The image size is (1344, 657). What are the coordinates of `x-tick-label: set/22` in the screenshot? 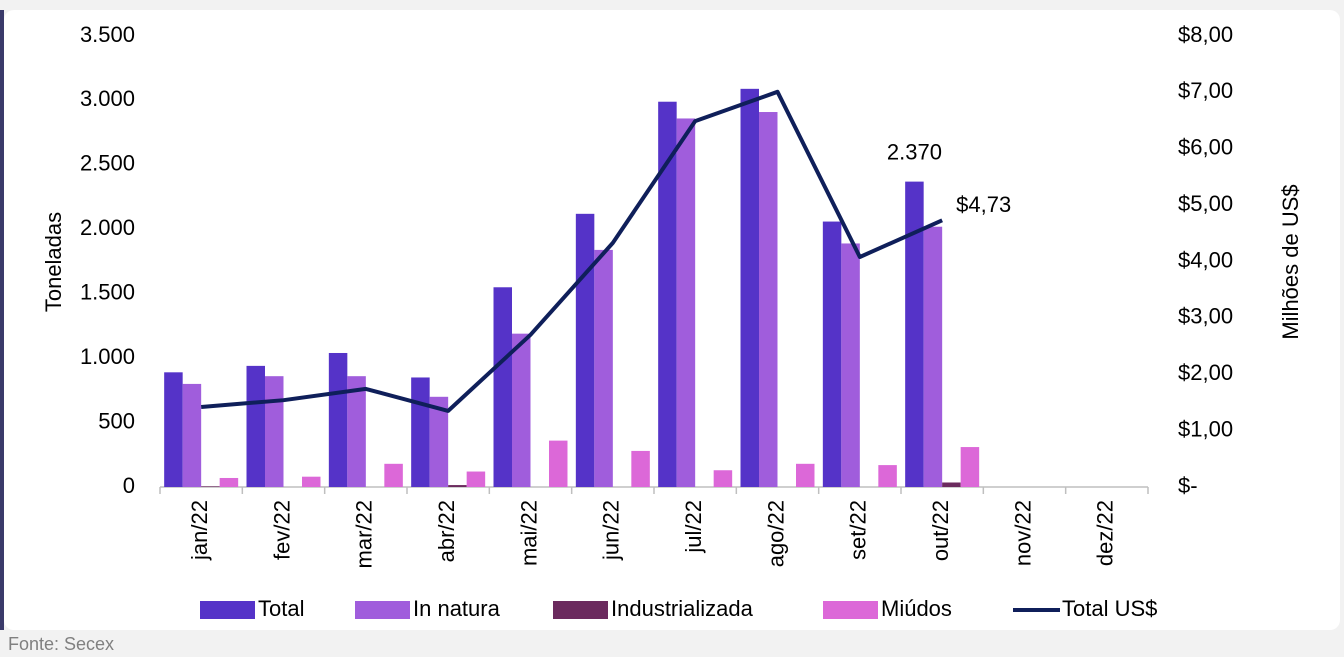 It's located at (858, 530).